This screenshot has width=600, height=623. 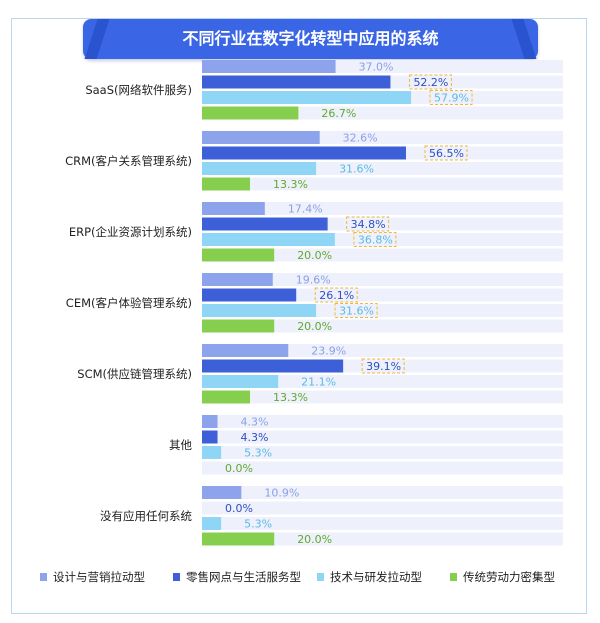 I want to click on data-label: 37.0%, so click(x=376, y=67).